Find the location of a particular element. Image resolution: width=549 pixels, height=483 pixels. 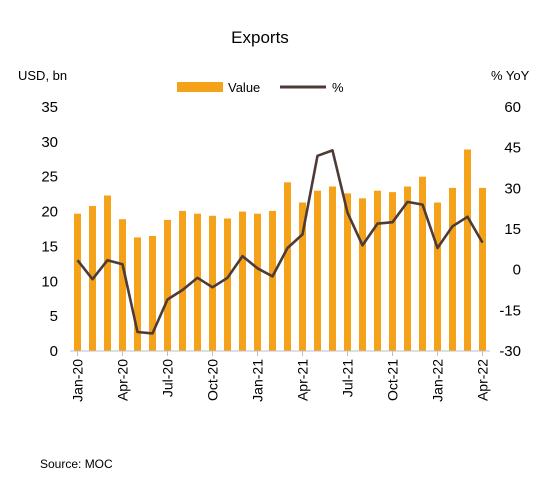

left-axis-ticks: 0 5 10 15 20 25 30 35 is located at coordinates (49, 229).